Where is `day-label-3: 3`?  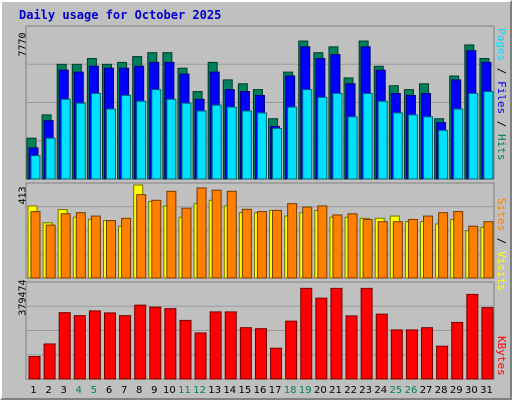
day-label-3: 3 is located at coordinates (64, 390).